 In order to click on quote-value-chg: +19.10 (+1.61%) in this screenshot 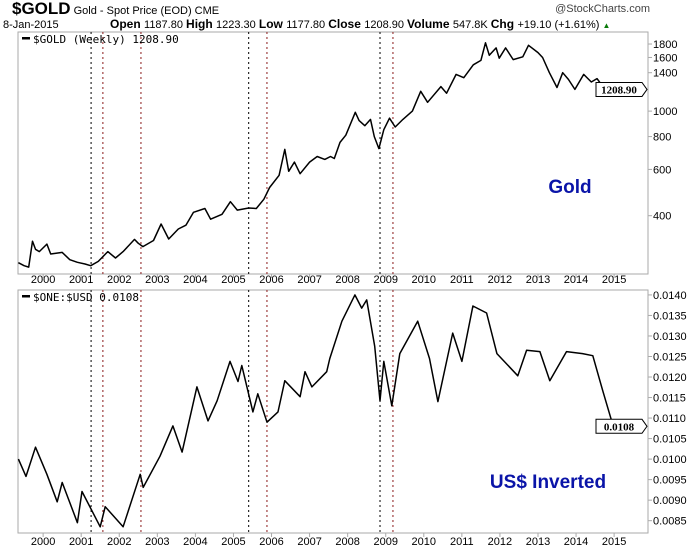, I will do `click(560, 25)`.